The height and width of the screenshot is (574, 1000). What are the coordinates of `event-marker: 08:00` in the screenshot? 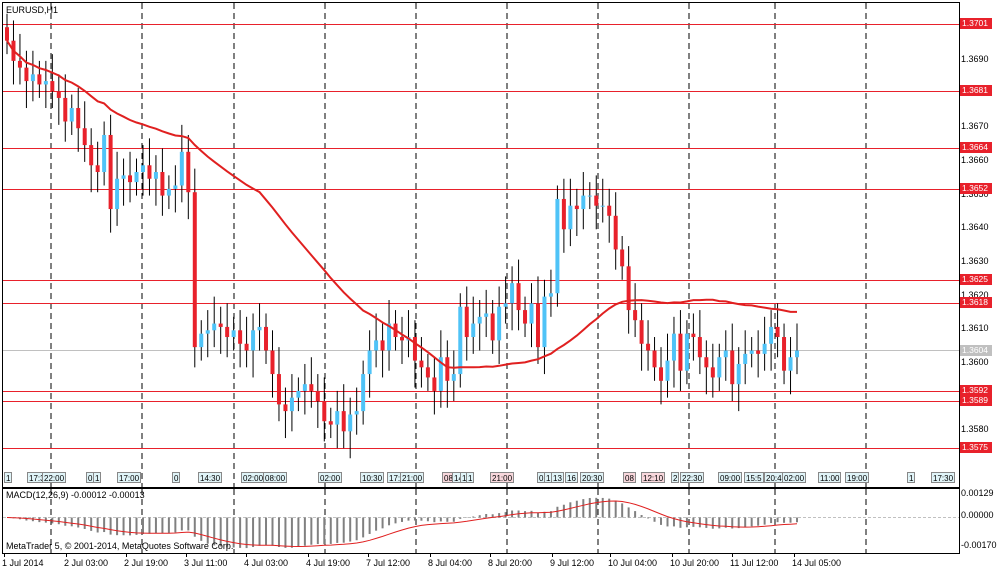 It's located at (275, 477).